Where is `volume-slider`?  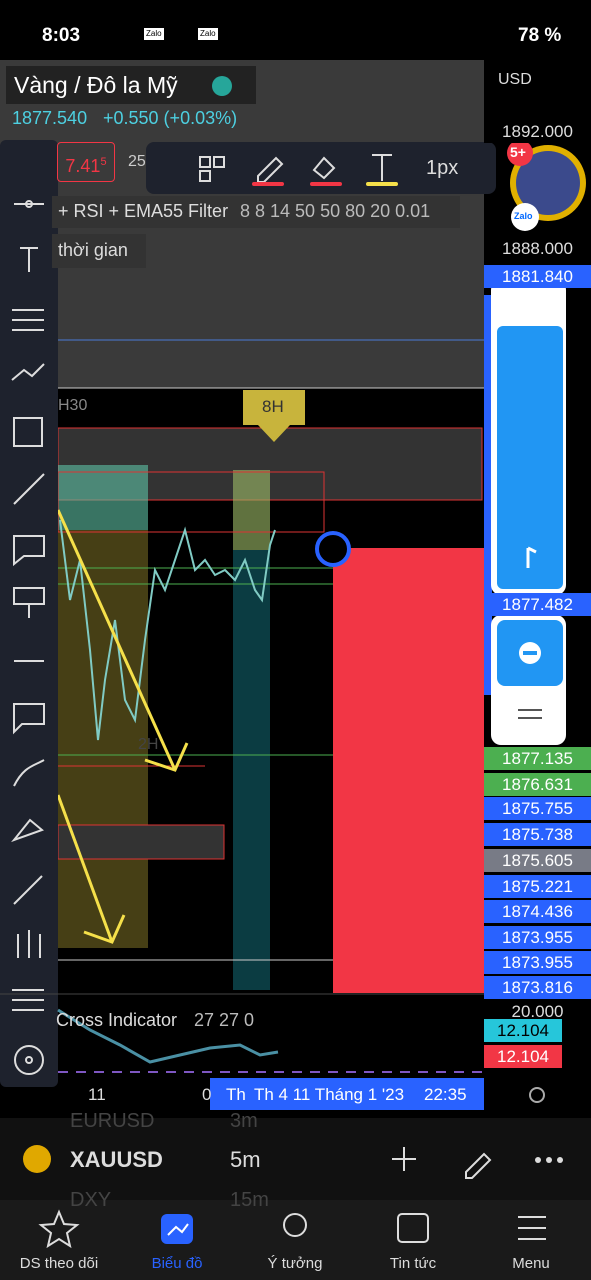
volume-slider is located at coordinates (530, 457).